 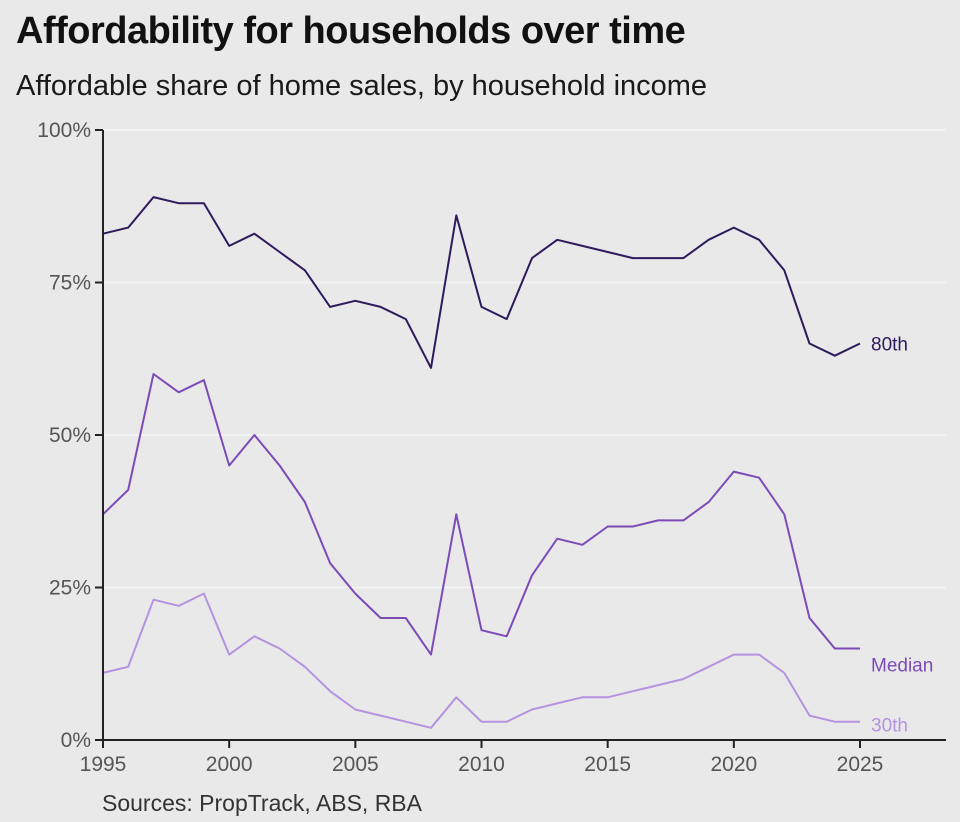 What do you see at coordinates (229, 764) in the screenshot?
I see `x-tick-label: 2000` at bounding box center [229, 764].